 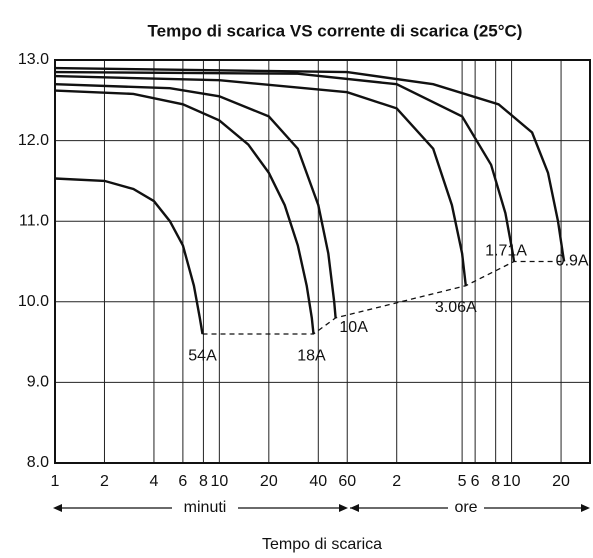 I want to click on end-voltage-line, so click(x=383, y=297).